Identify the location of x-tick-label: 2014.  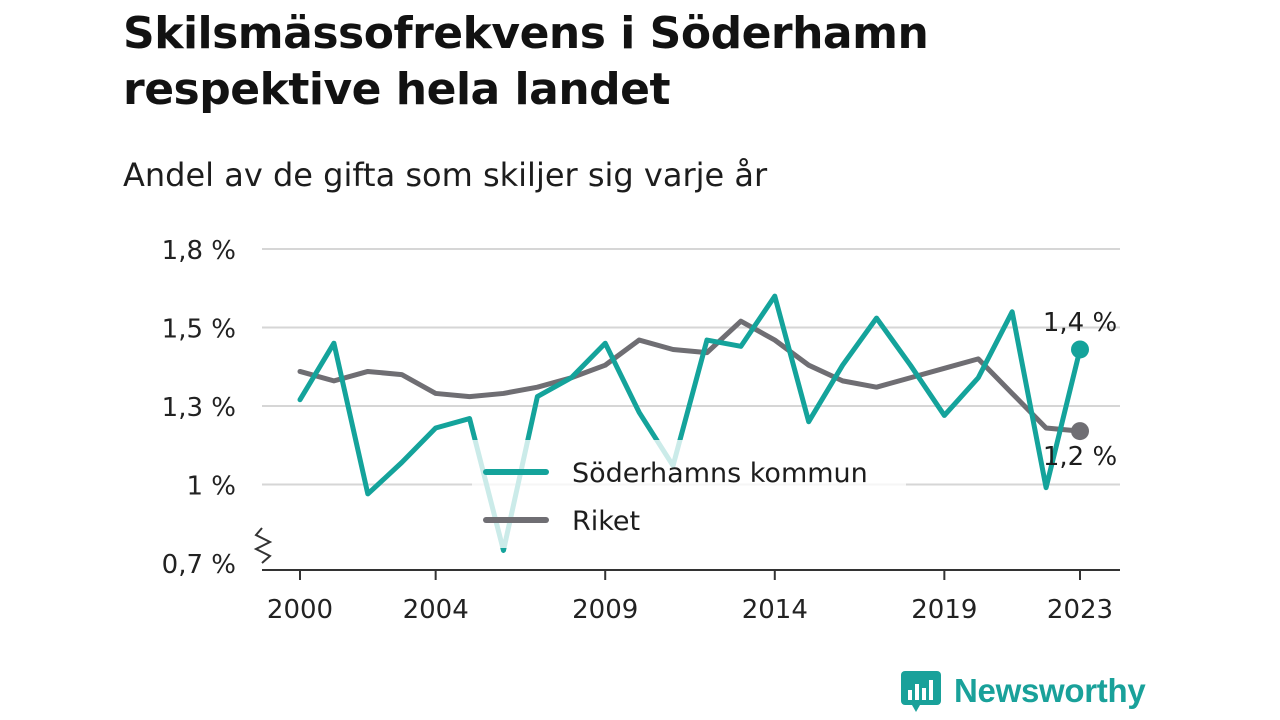
(775, 610).